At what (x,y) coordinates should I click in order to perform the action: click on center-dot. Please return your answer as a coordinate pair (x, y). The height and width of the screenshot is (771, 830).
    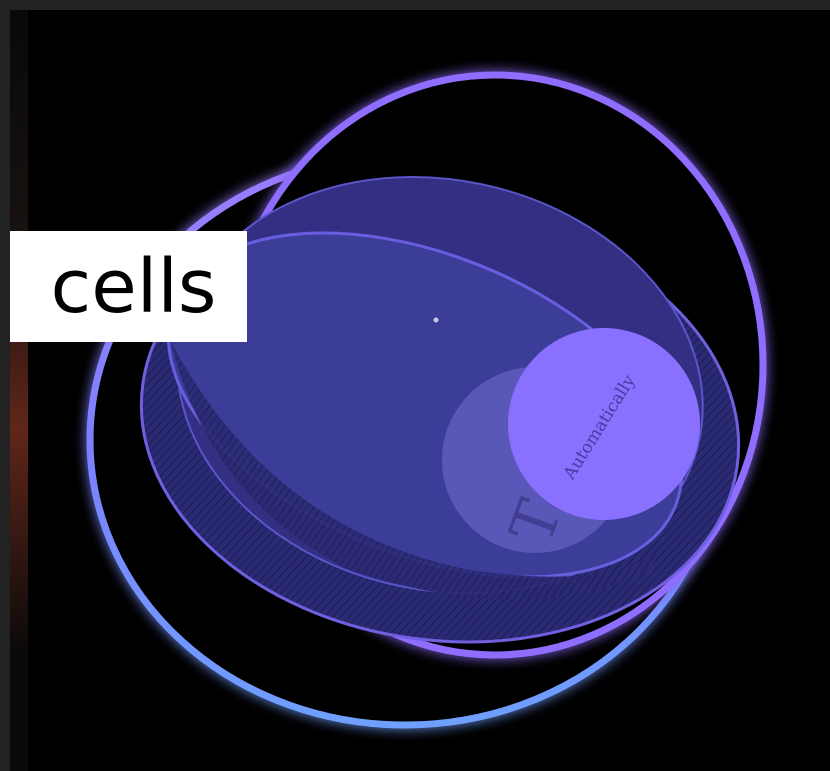
    Looking at the image, I should click on (436, 320).